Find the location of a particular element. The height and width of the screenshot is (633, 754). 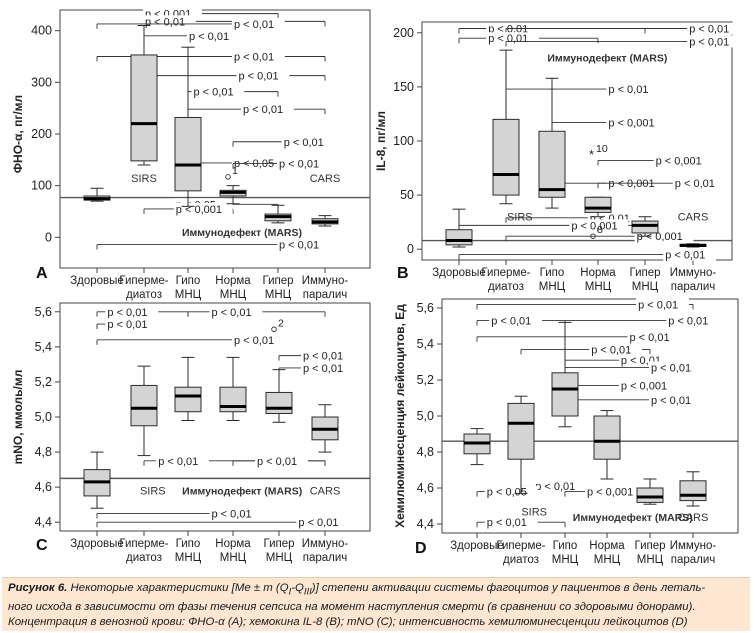

y-tick-label: 300 is located at coordinates (41, 82).